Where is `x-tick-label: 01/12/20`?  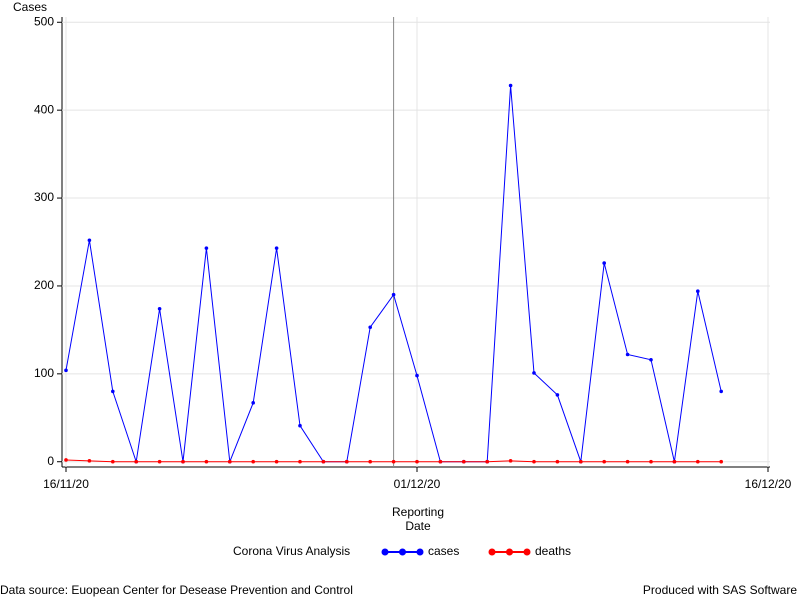 x-tick-label: 01/12/20 is located at coordinates (417, 484).